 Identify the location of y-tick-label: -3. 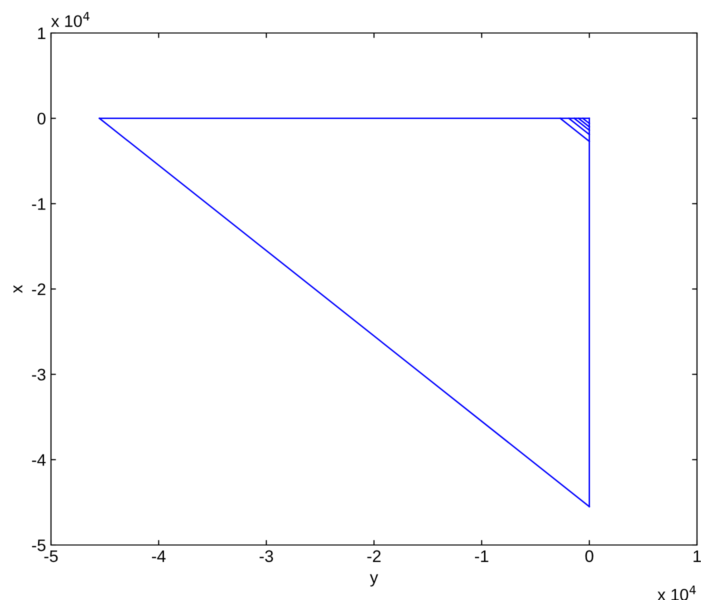
(39, 374).